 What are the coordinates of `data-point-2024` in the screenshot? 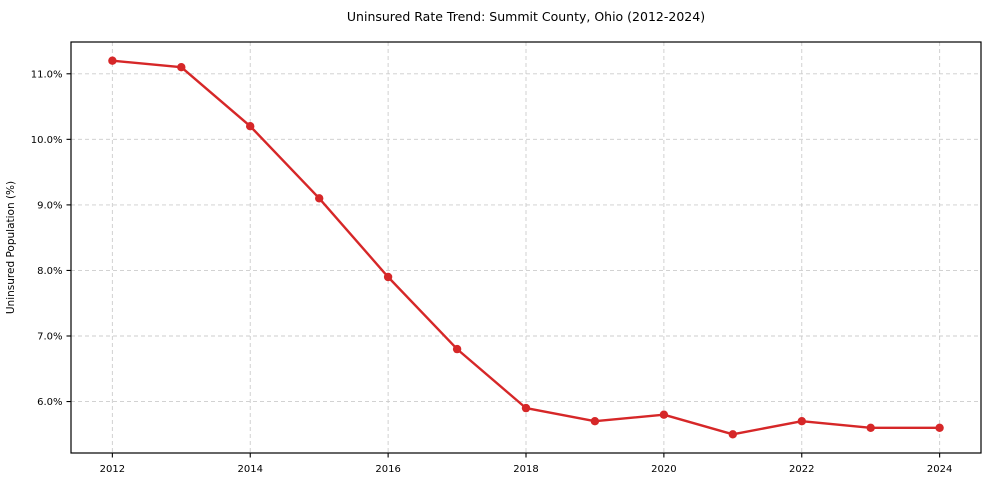 It's located at (939, 427).